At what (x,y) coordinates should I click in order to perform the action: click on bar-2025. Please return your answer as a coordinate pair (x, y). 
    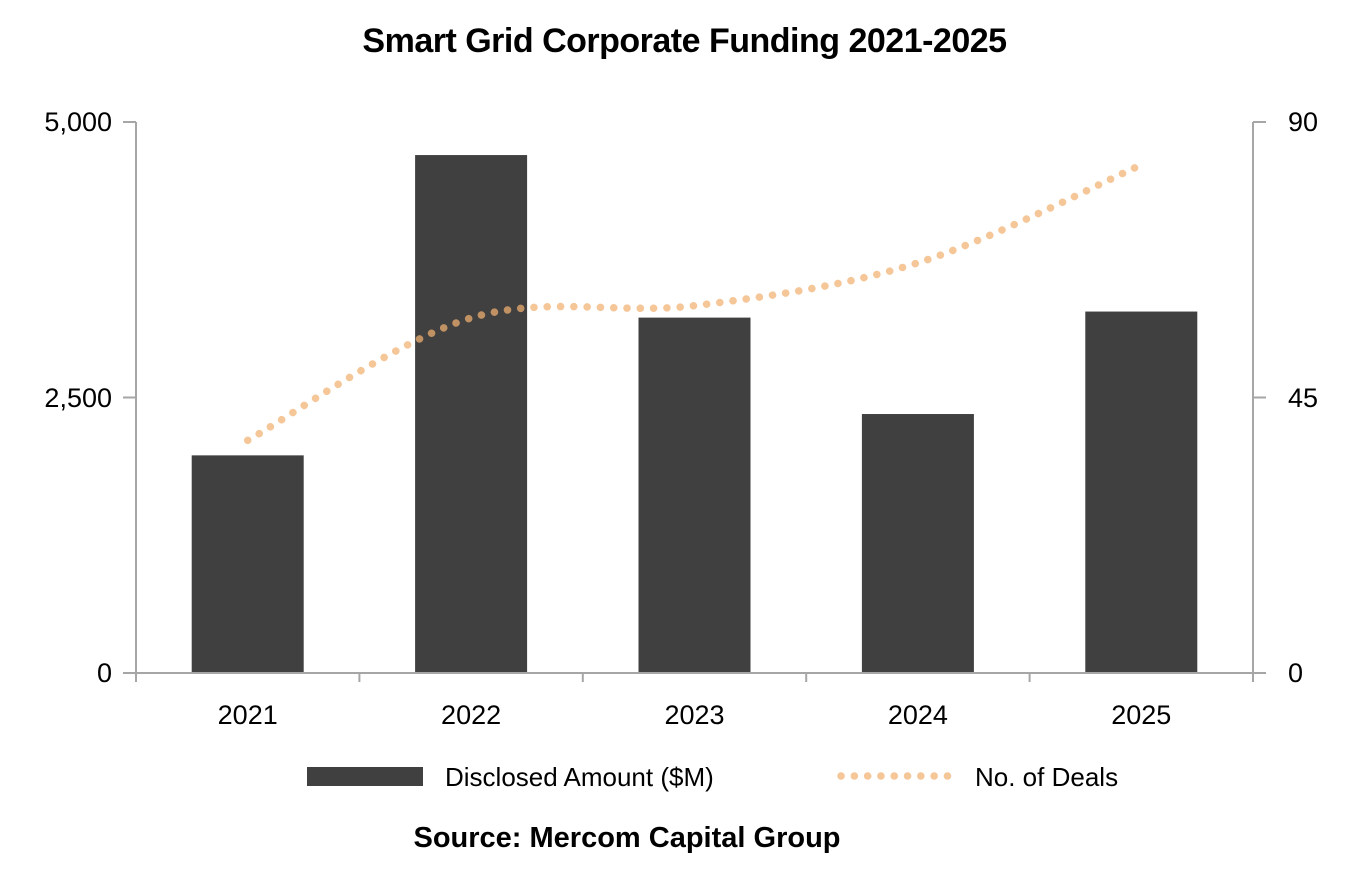
    Looking at the image, I should click on (1141, 492).